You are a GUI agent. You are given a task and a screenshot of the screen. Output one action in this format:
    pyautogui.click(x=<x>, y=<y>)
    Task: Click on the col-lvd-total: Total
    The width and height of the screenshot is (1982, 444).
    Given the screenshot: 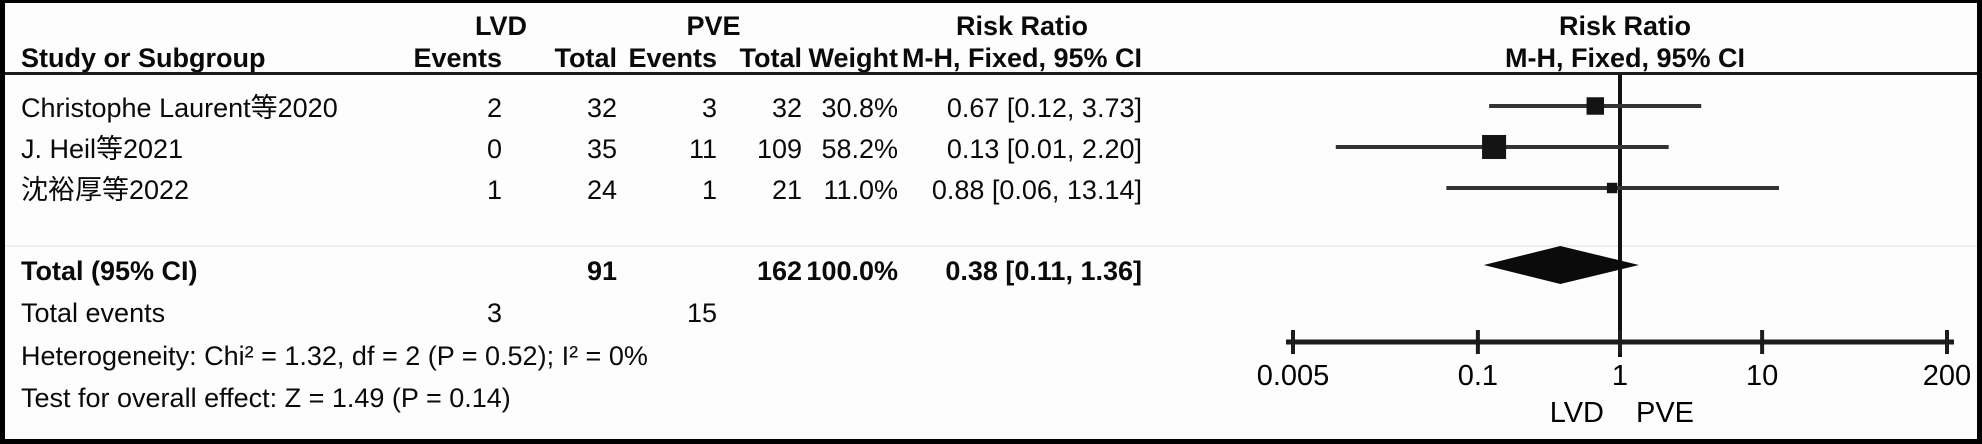 What is the action you would take?
    pyautogui.click(x=586, y=58)
    